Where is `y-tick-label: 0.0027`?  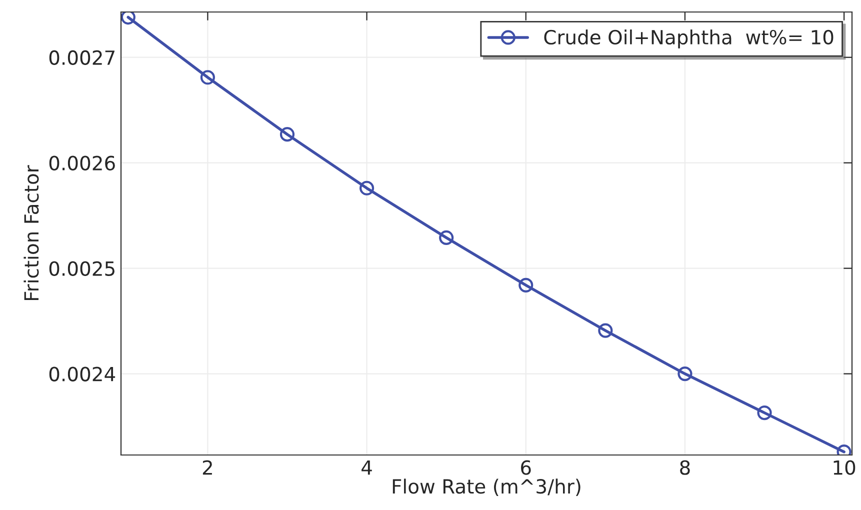
y-tick-label: 0.0027 is located at coordinates (81, 58).